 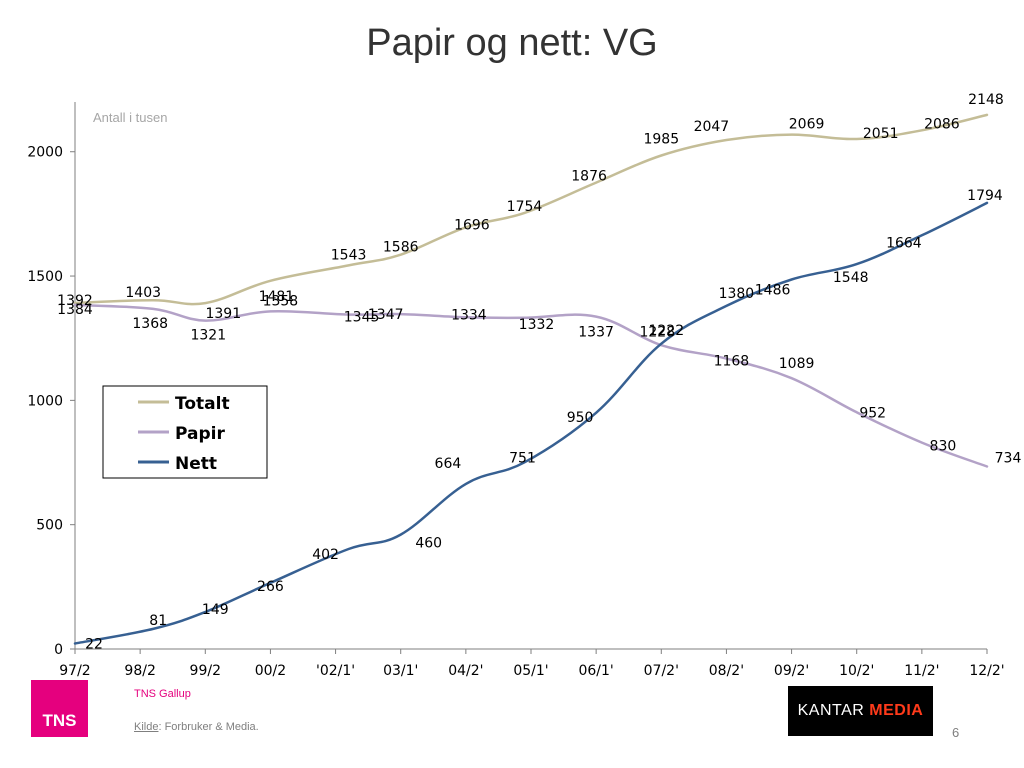 I want to click on data-label-papir: 1222, so click(x=666, y=331).